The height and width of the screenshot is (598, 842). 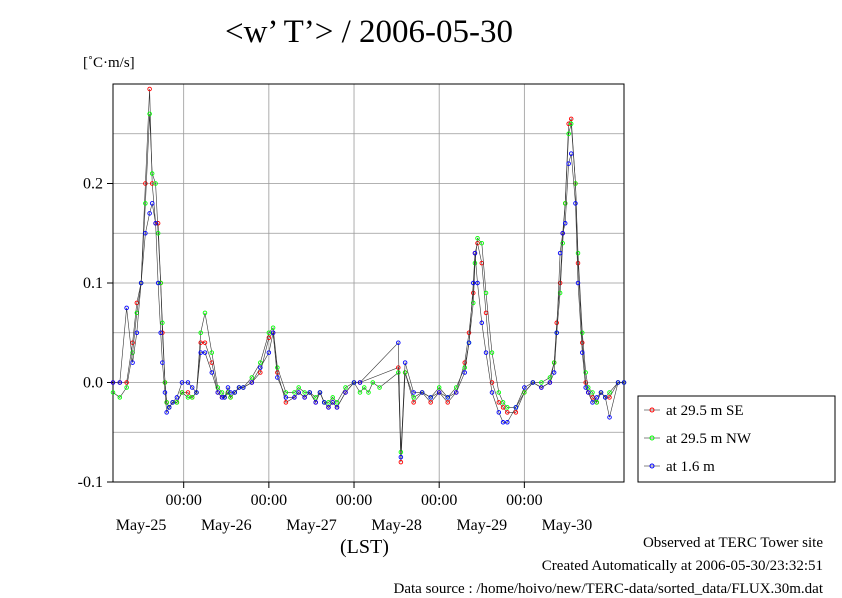 What do you see at coordinates (732, 543) in the screenshot?
I see `observed-note: Observed at TERC Tower site` at bounding box center [732, 543].